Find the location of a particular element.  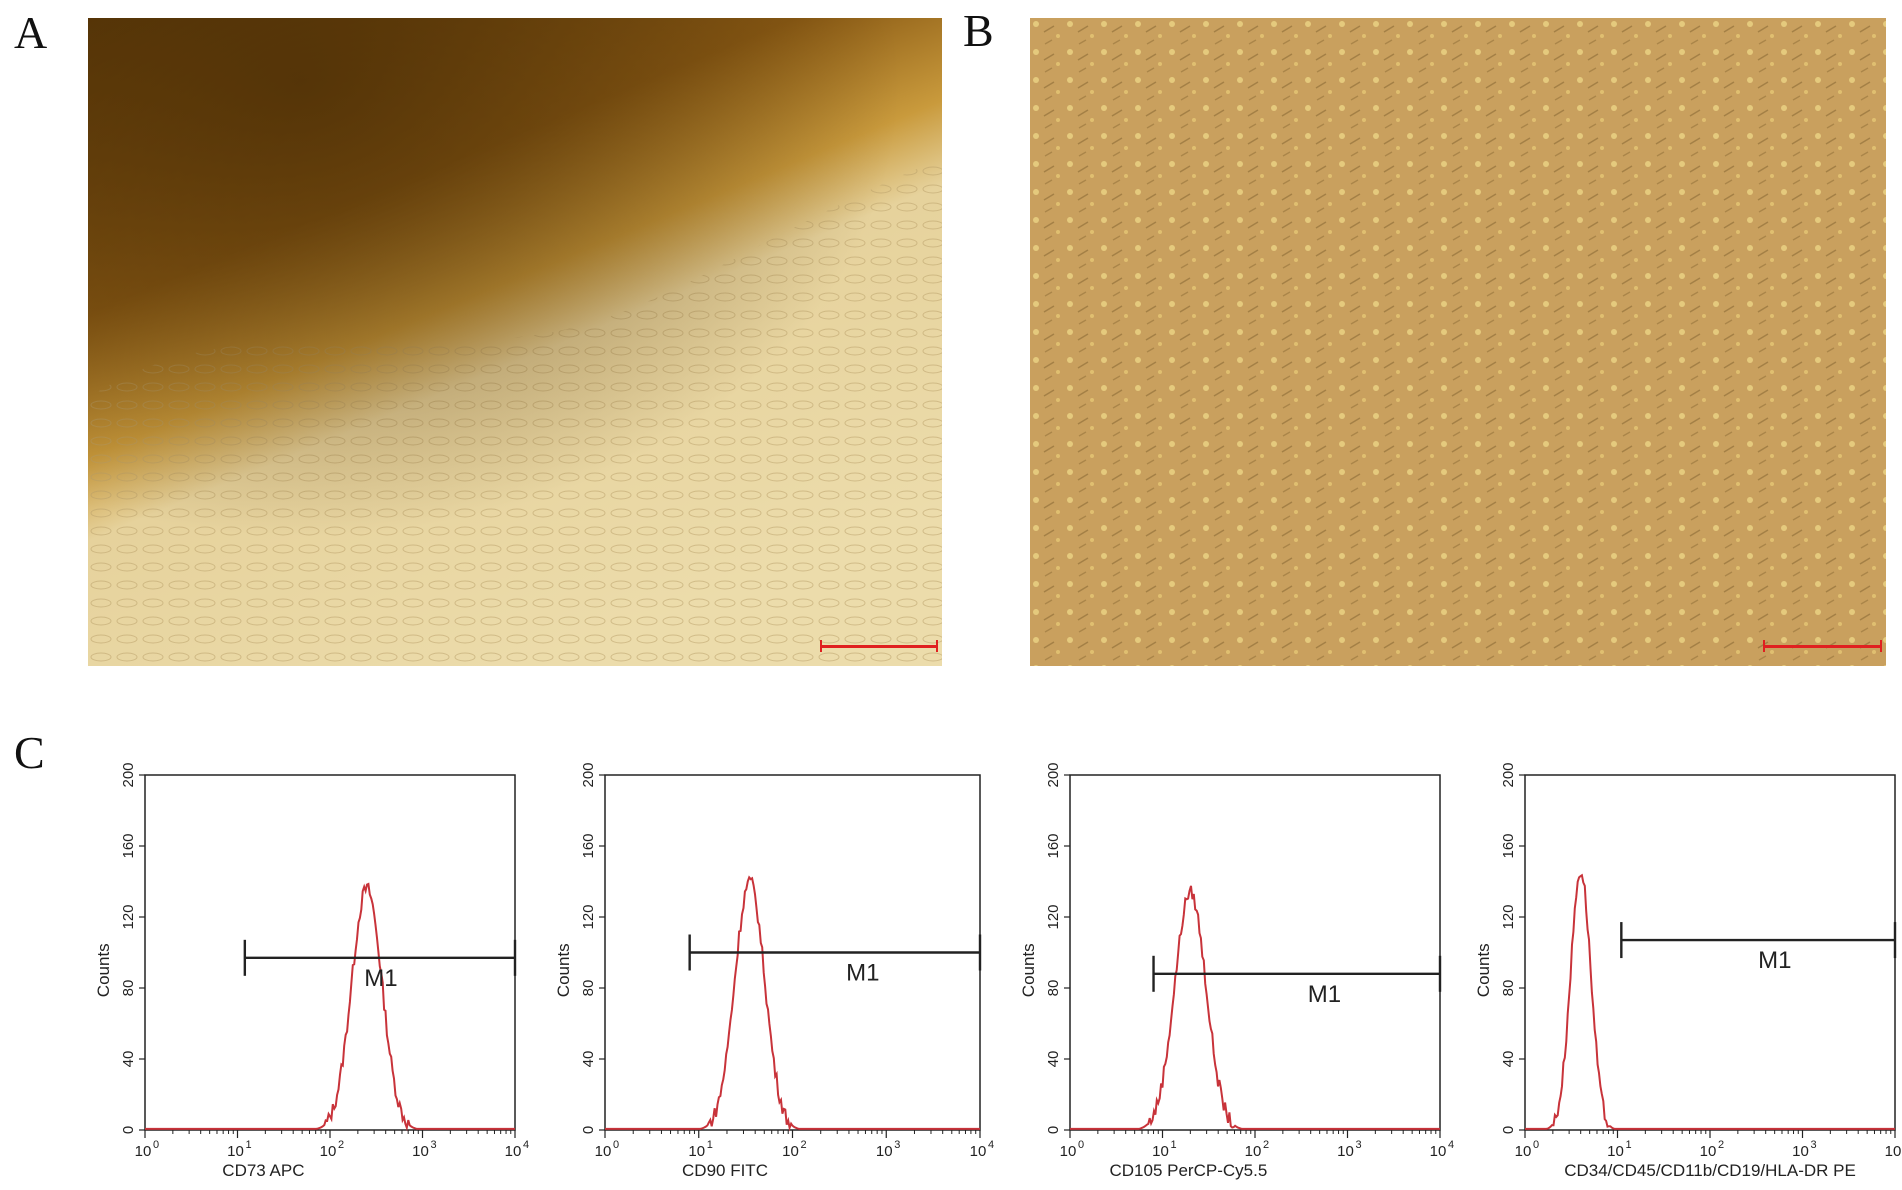

panel-label-a: A is located at coordinates (31, 32).